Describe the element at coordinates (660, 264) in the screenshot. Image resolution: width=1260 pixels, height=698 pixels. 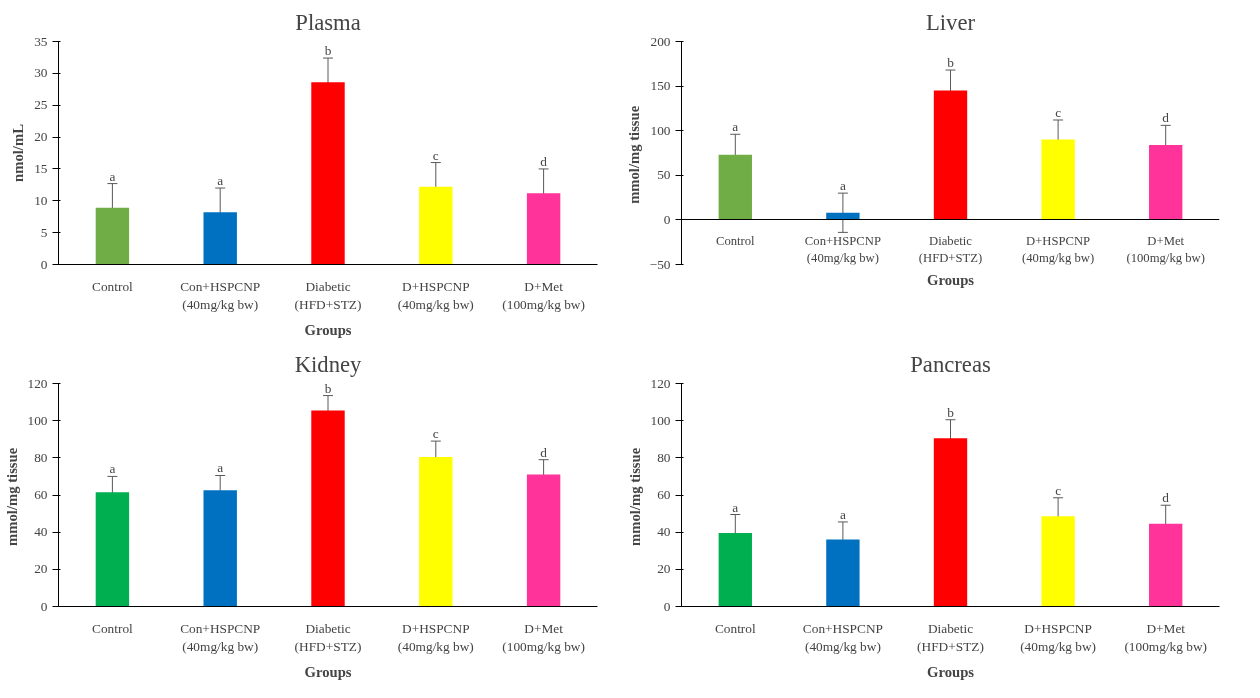
I see `y-tick-label: −50` at that location.